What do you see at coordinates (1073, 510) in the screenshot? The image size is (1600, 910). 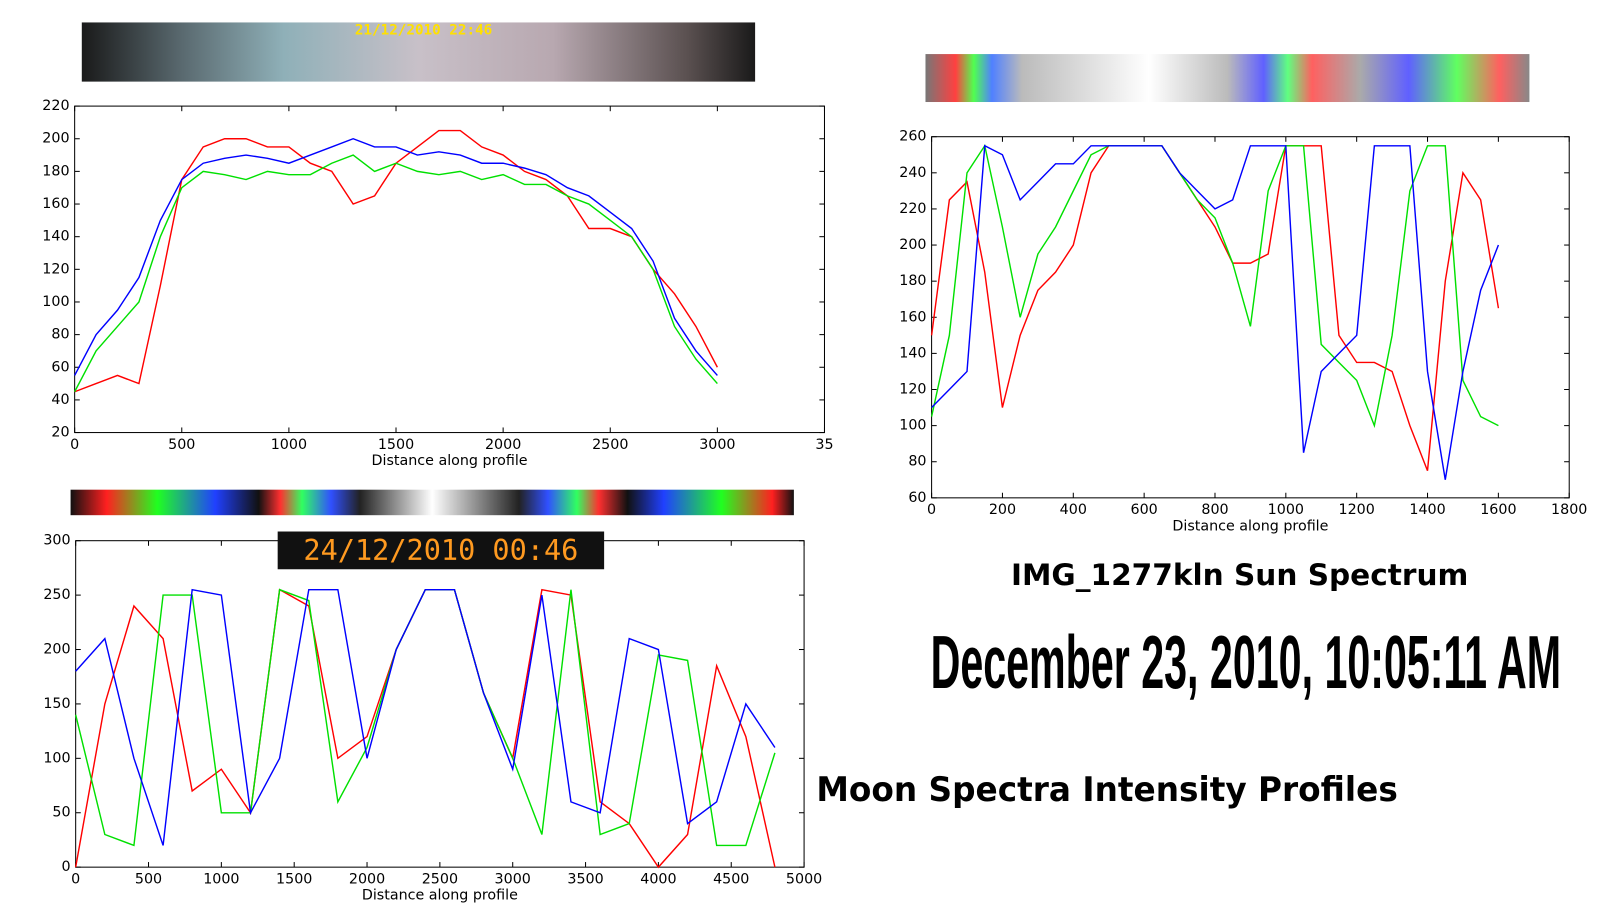 I see `x-tick-label: 400` at bounding box center [1073, 510].